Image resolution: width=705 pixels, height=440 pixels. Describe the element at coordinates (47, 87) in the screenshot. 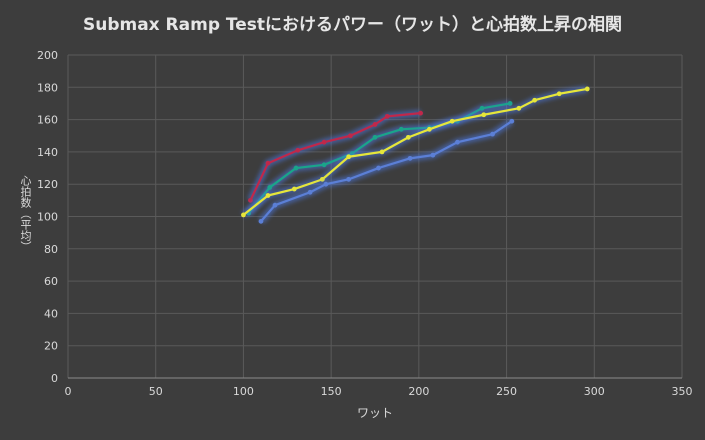

I see `y-tick-label: 180` at that location.